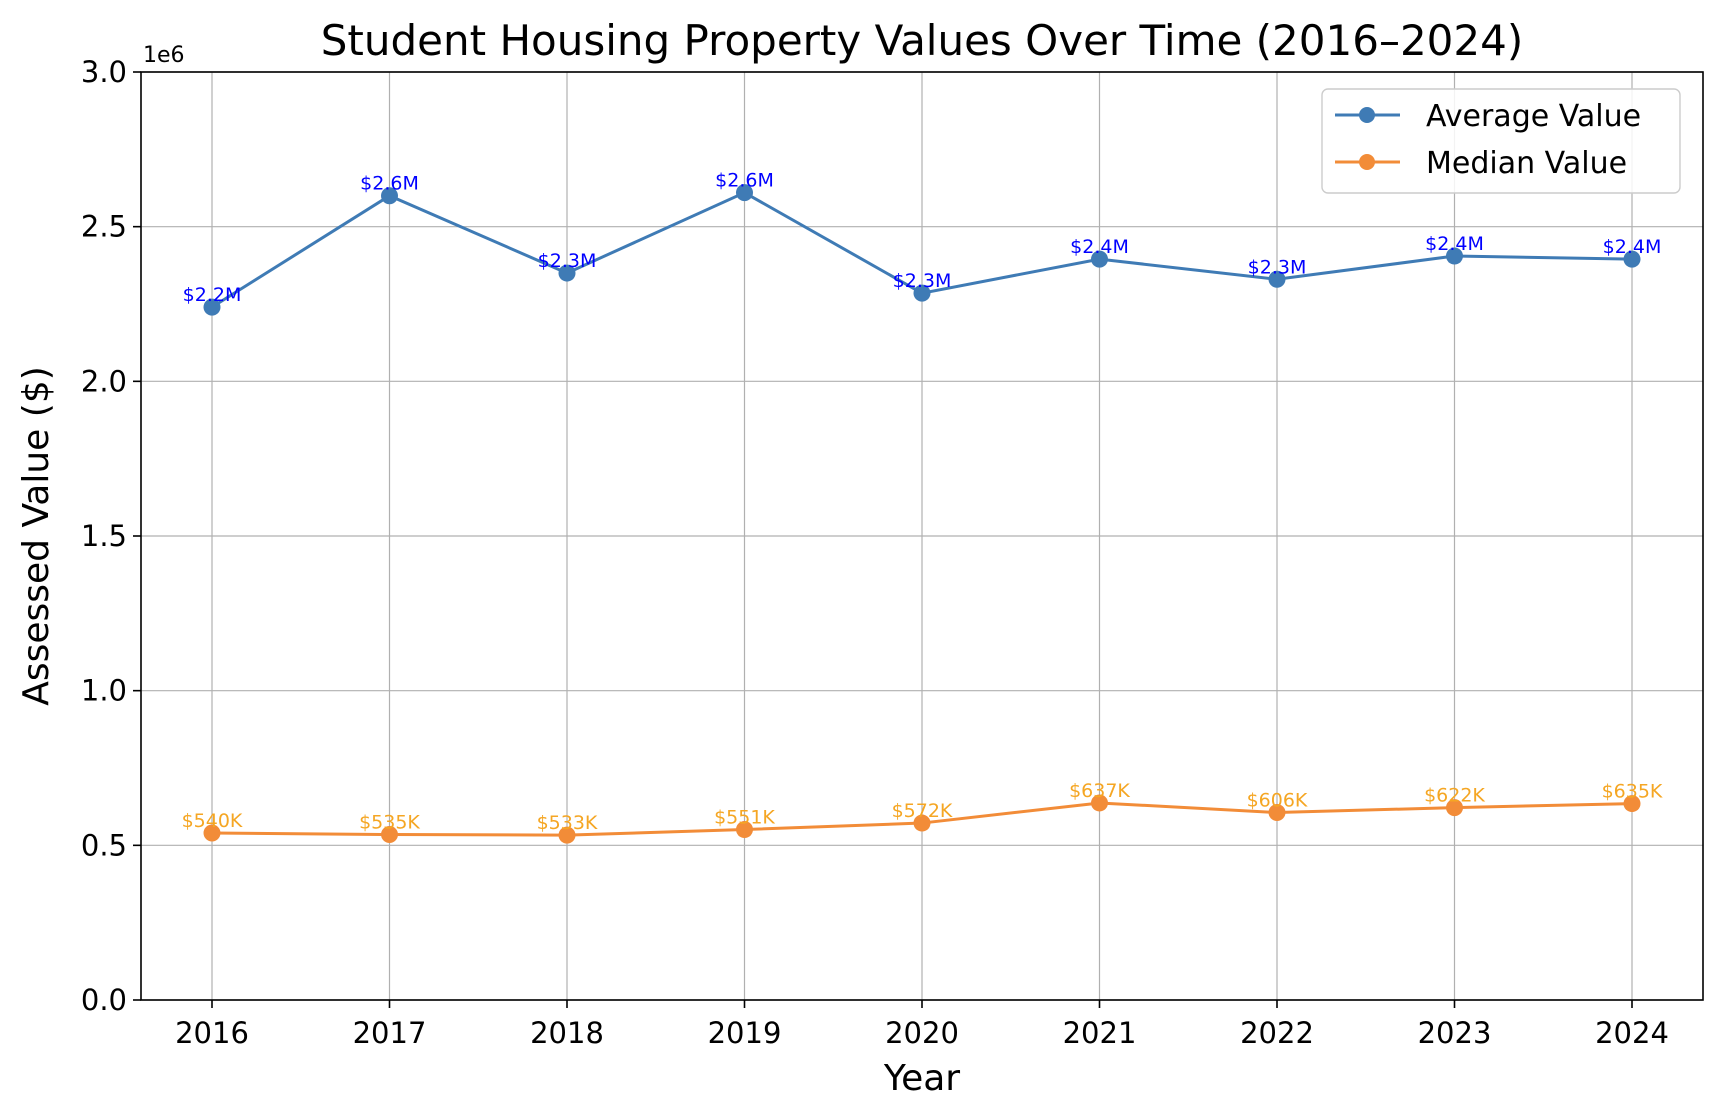 The height and width of the screenshot is (1112, 1710). What do you see at coordinates (212, 1033) in the screenshot?
I see `x-tick-label: 2016` at bounding box center [212, 1033].